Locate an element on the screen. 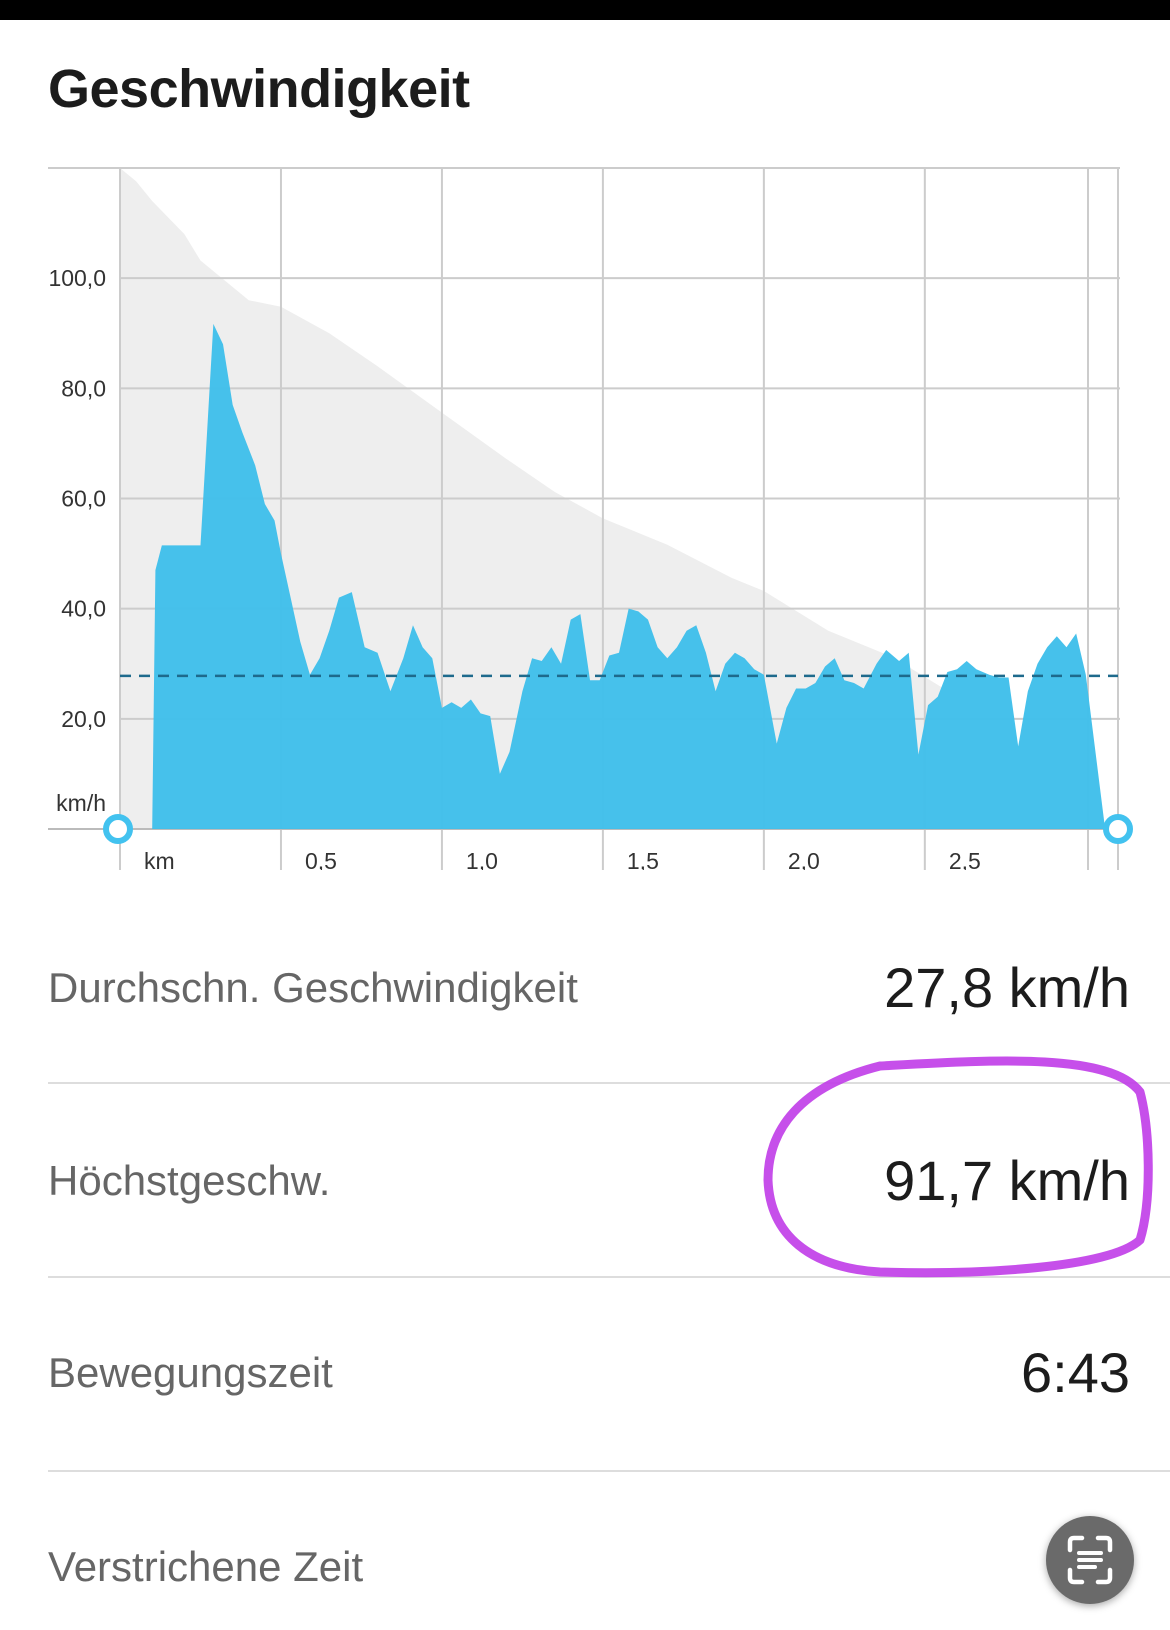 Image resolution: width=1170 pixels, height=1630 pixels. max-speed-label: Höchstgeschw. is located at coordinates (189, 1180).